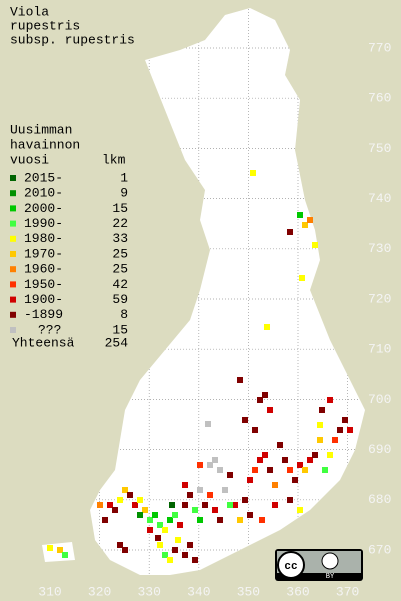 The width and height of the screenshot is (401, 601). Describe the element at coordinates (117, 342) in the screenshot. I see `total: 254` at that location.